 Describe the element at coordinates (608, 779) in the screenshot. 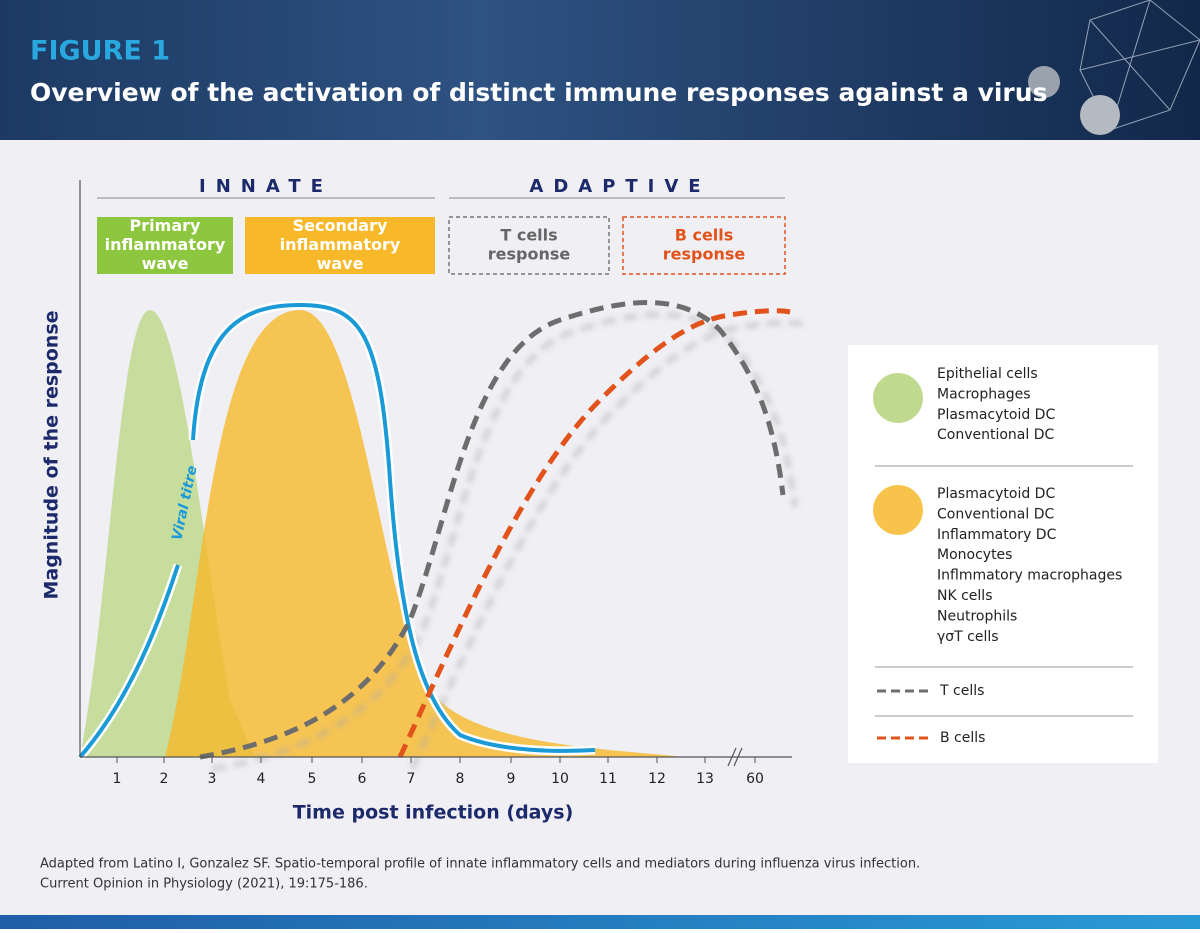

I see `x-tick-label: 11` at that location.